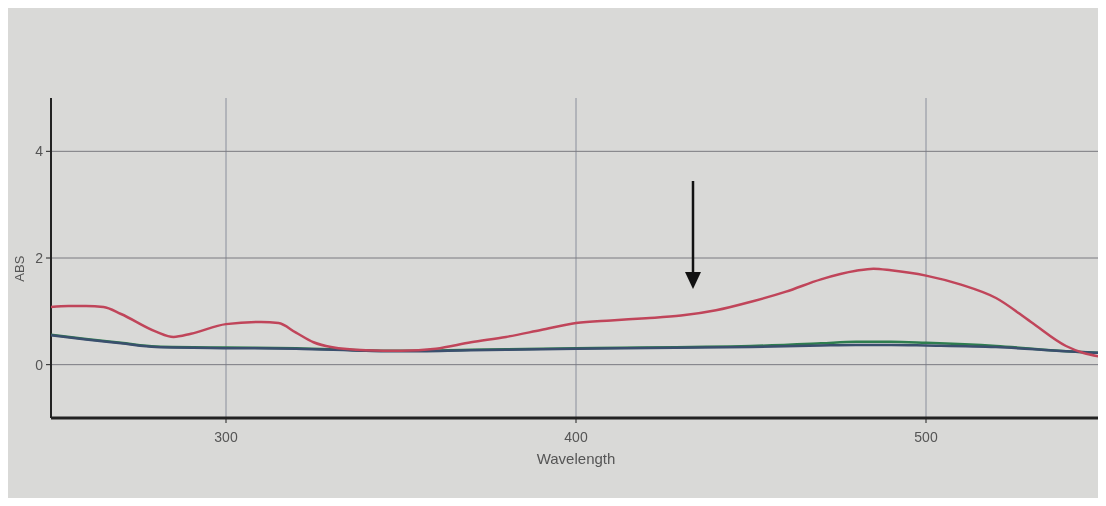  What do you see at coordinates (19, 268) in the screenshot?
I see `y-axis-title: ABS` at bounding box center [19, 268].